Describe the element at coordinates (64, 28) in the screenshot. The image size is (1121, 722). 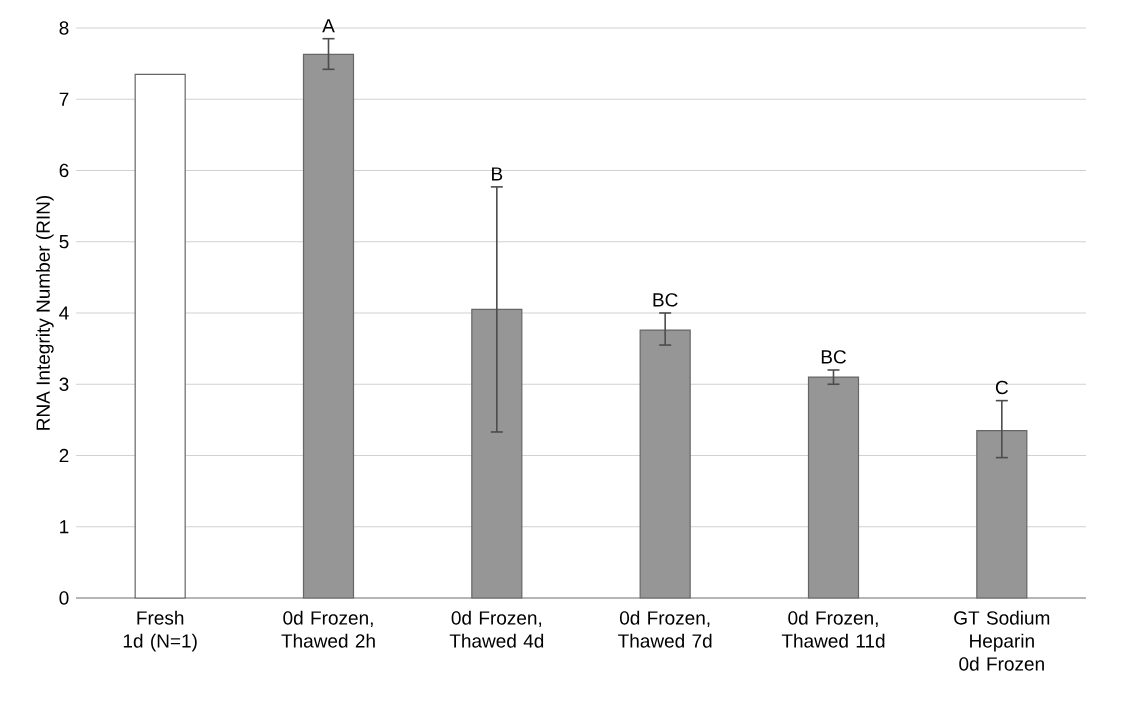
I see `y-tick-label: 8` at that location.